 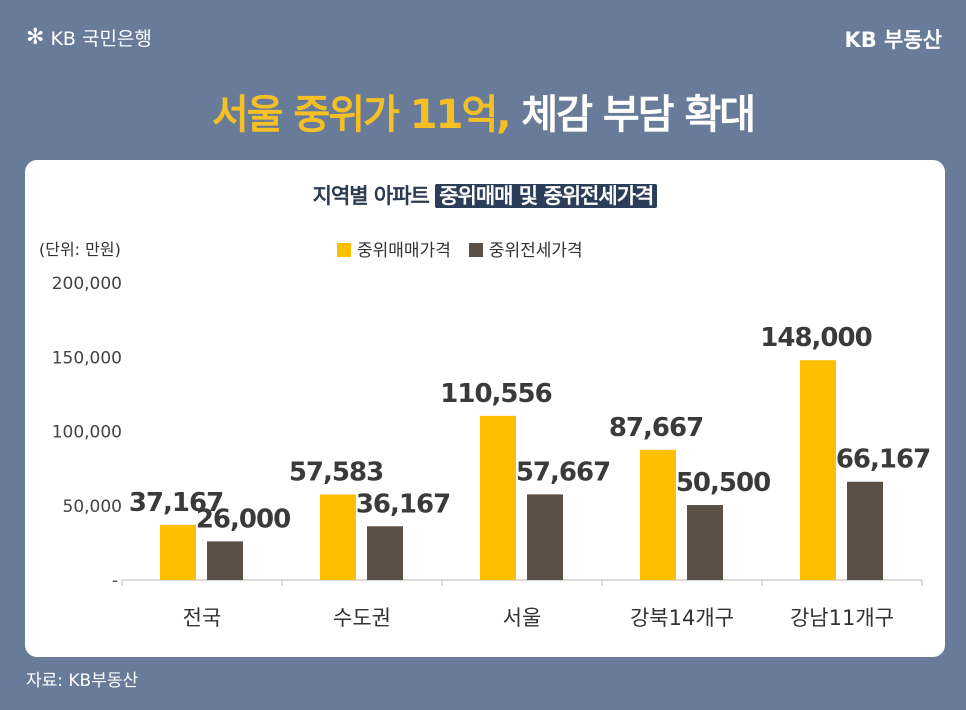 What do you see at coordinates (361, 115) in the screenshot?
I see `headline-highlight: 서울 중위가 11억,` at bounding box center [361, 115].